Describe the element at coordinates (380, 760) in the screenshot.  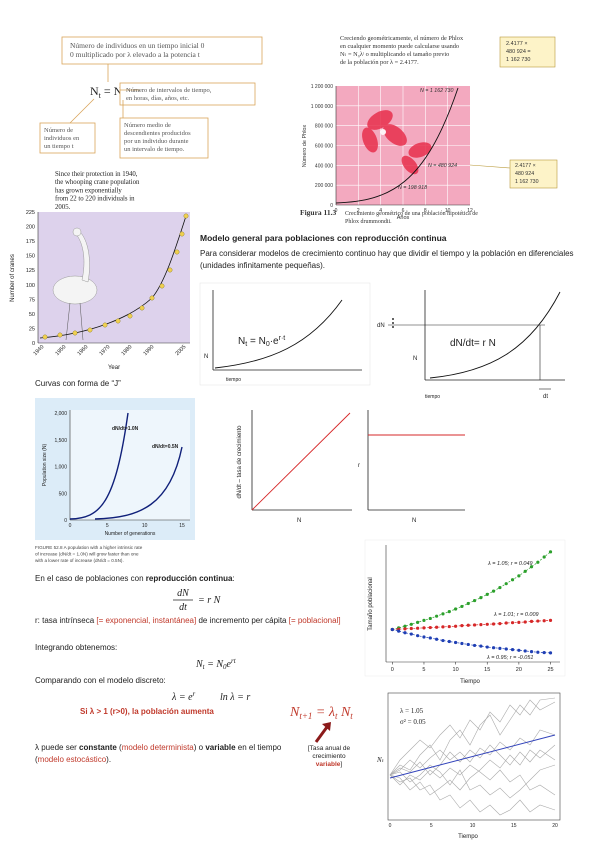
I see `y-axis-label: Nₜ` at that location.